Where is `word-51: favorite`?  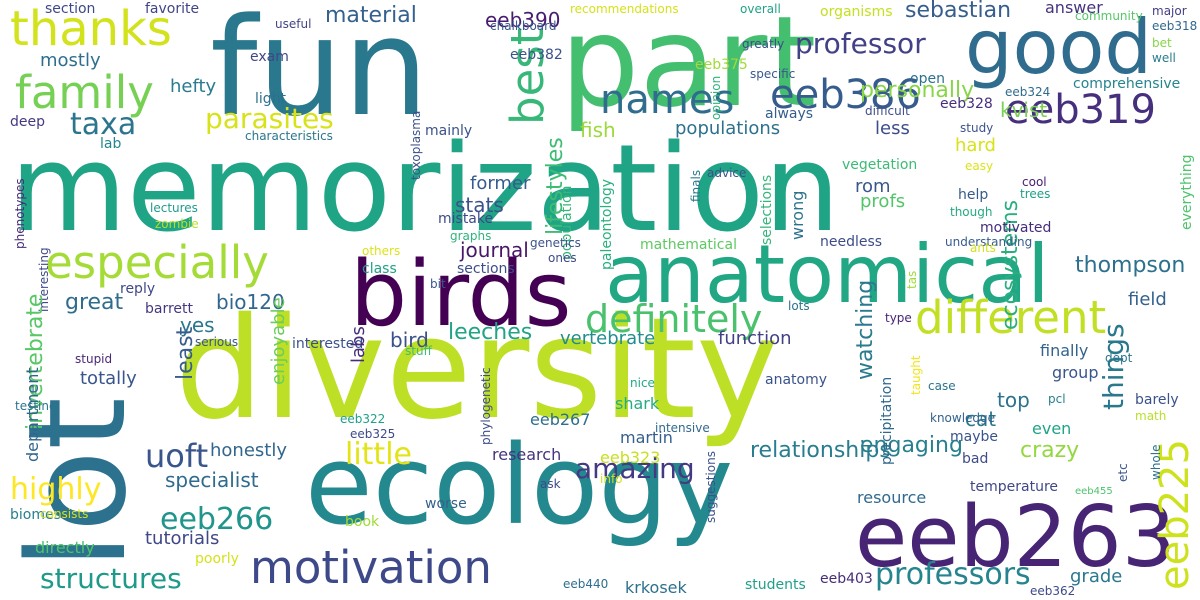 word-51: favorite is located at coordinates (172, 9).